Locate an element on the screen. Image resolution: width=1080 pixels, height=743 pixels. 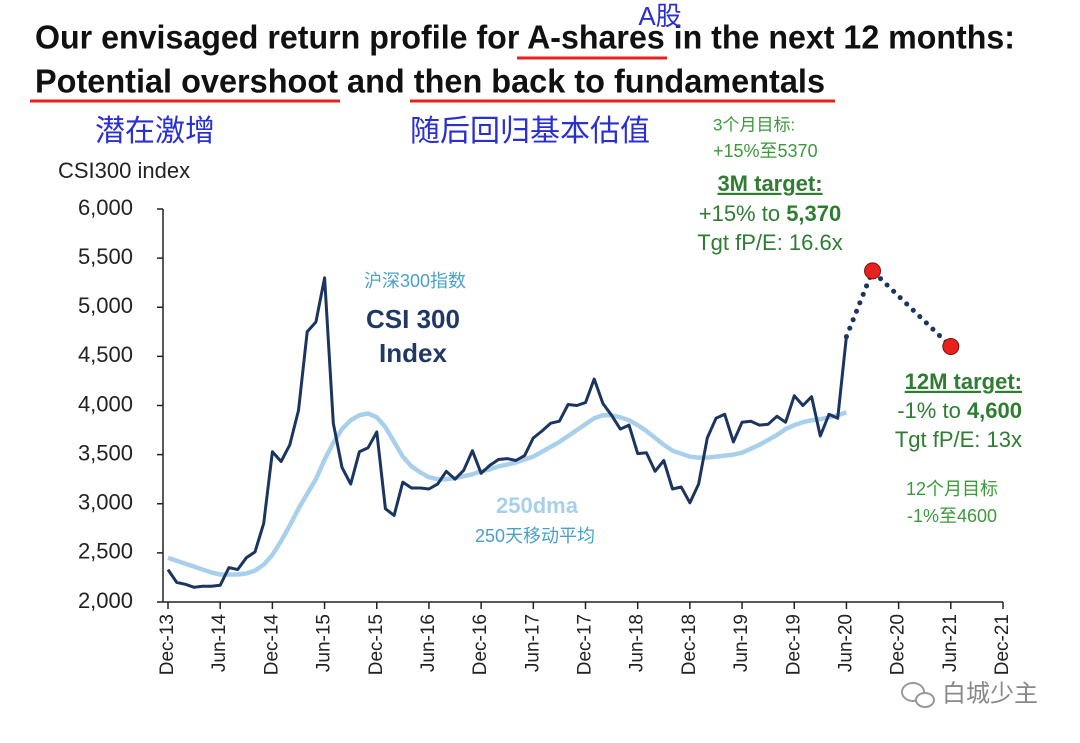
y-tick-label: 2,500 is located at coordinates (105, 551).